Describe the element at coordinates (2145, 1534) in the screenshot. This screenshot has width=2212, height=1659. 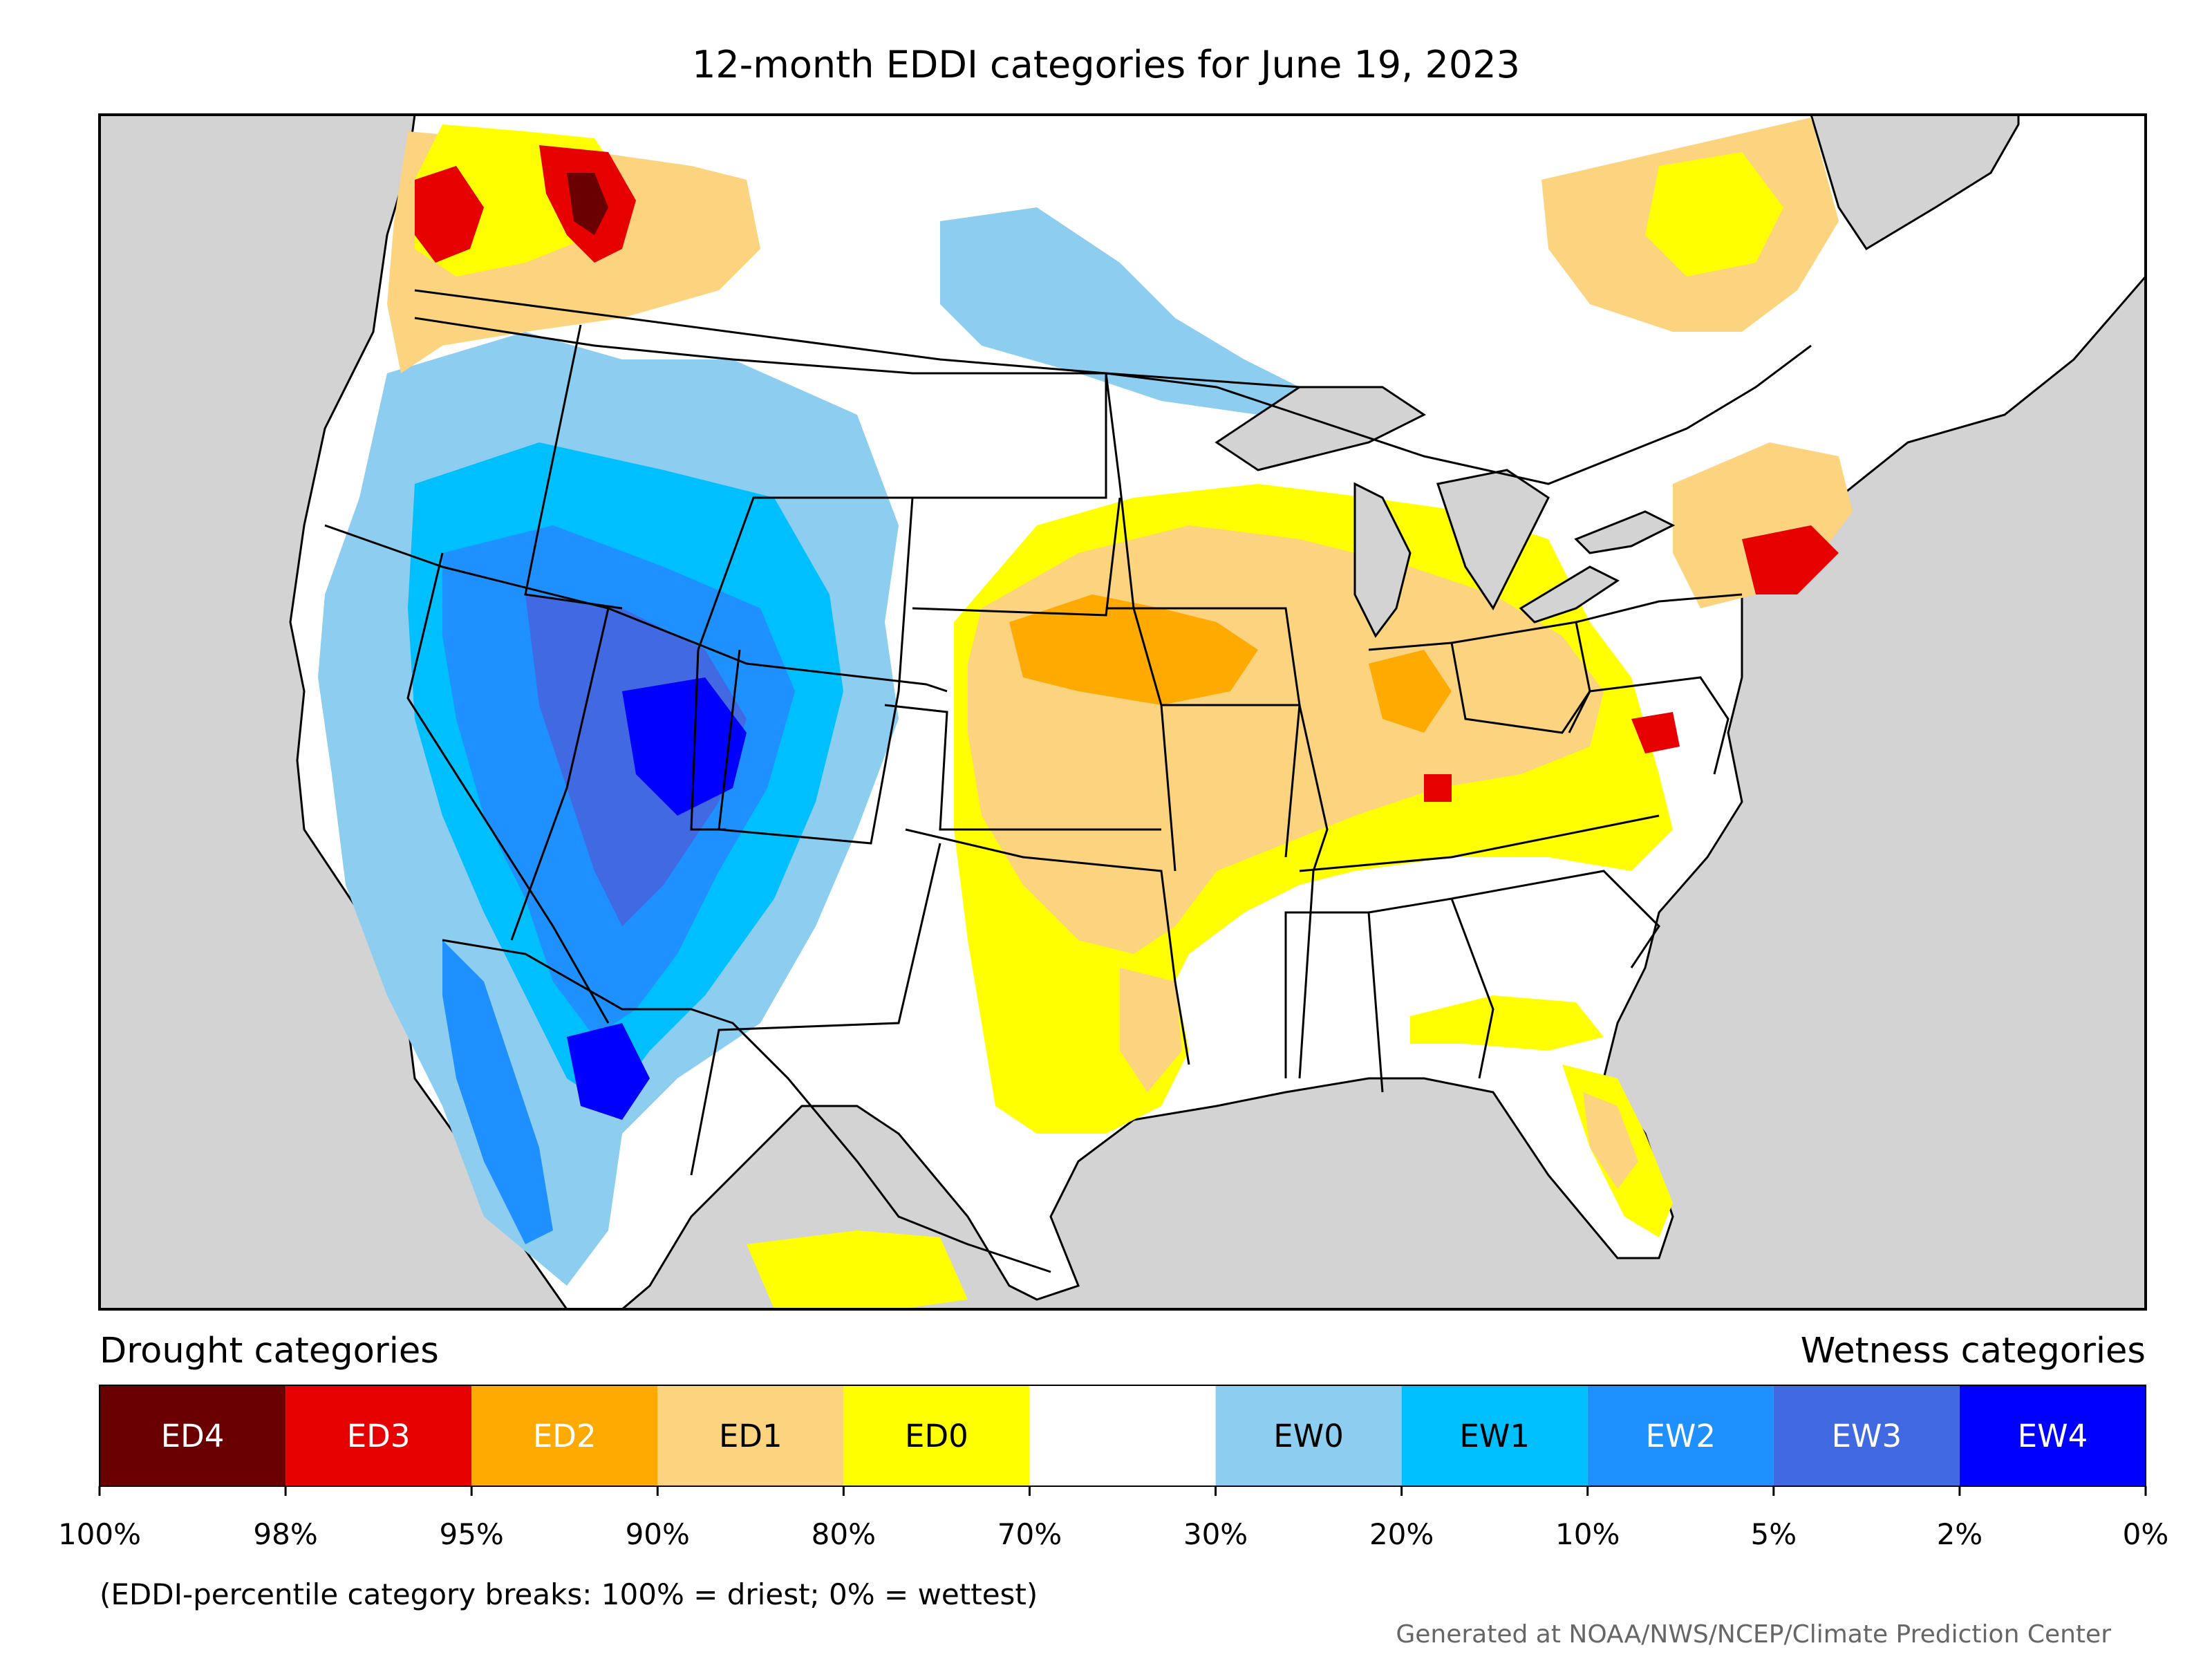
I see `legend-tick-label: 0%` at that location.